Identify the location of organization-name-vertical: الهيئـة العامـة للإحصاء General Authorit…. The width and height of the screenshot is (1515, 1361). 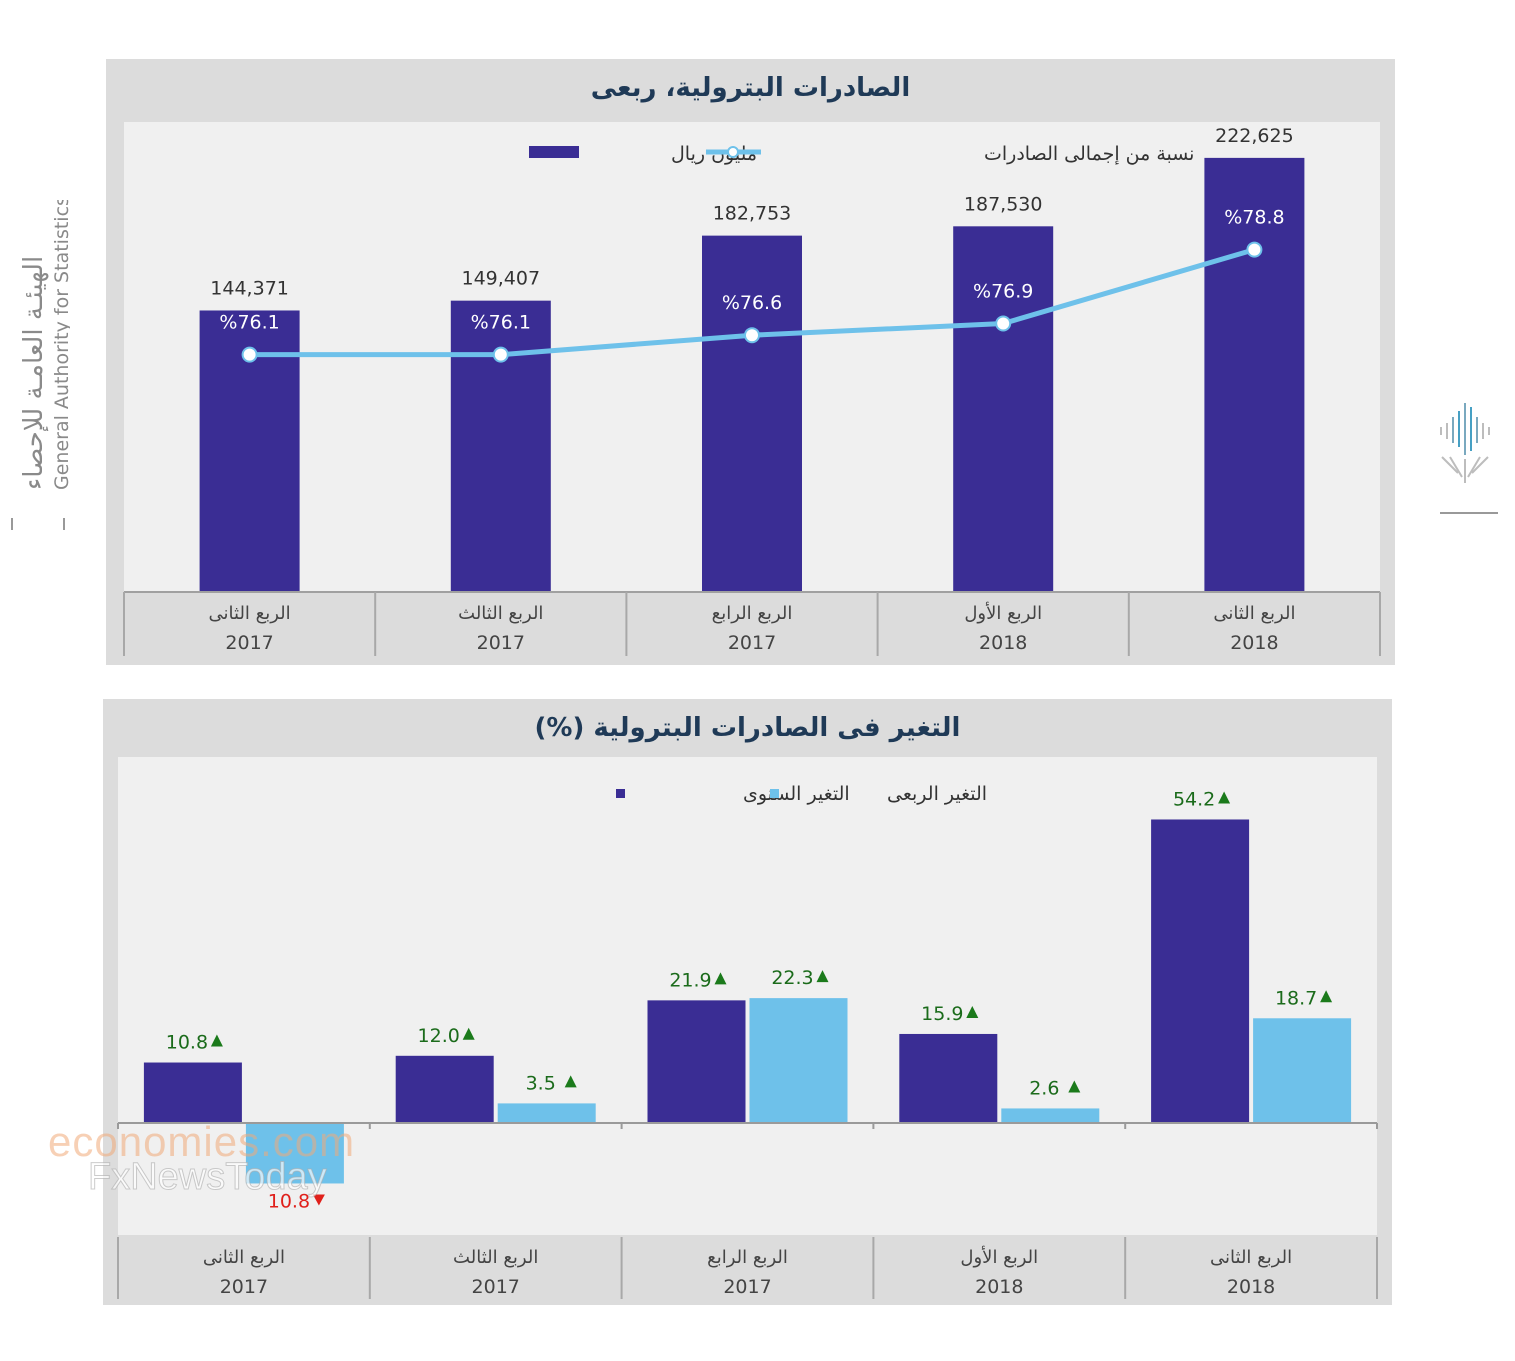
(40, 365).